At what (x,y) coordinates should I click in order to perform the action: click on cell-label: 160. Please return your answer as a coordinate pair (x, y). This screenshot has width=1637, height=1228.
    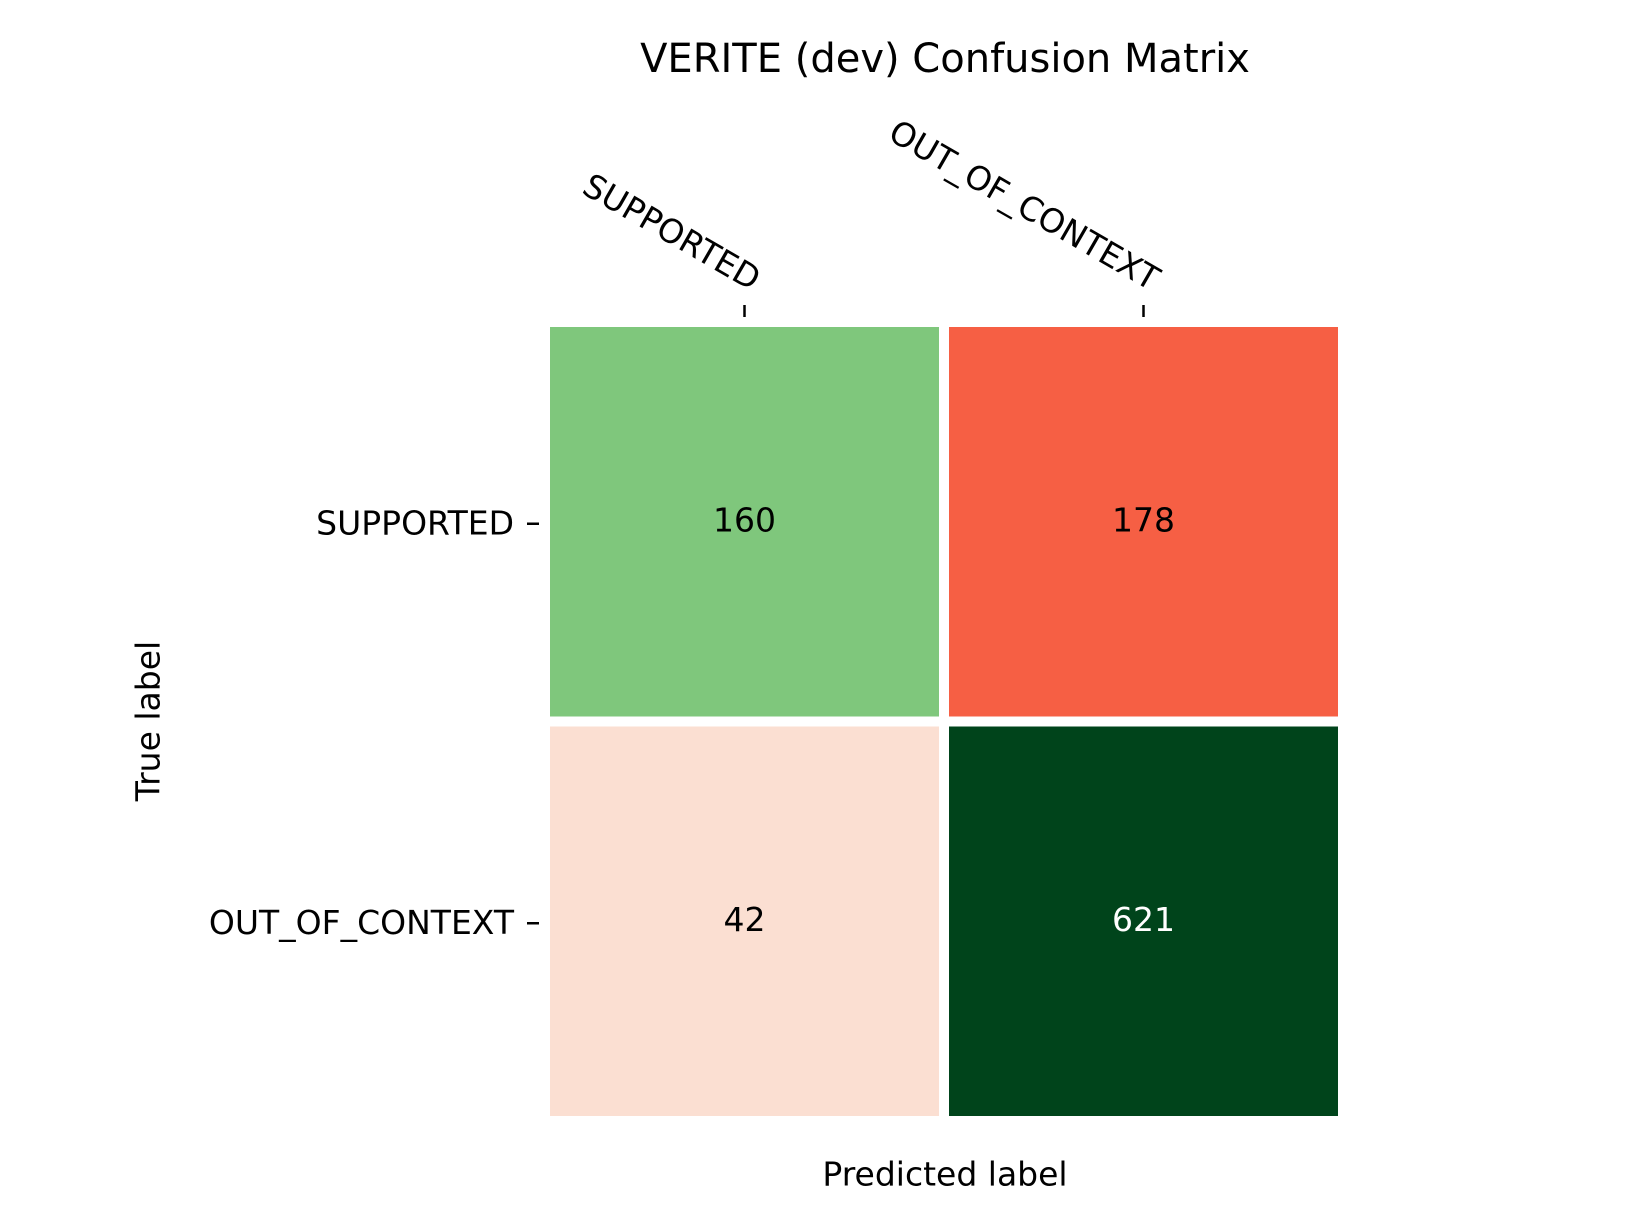
    Looking at the image, I should click on (744, 519).